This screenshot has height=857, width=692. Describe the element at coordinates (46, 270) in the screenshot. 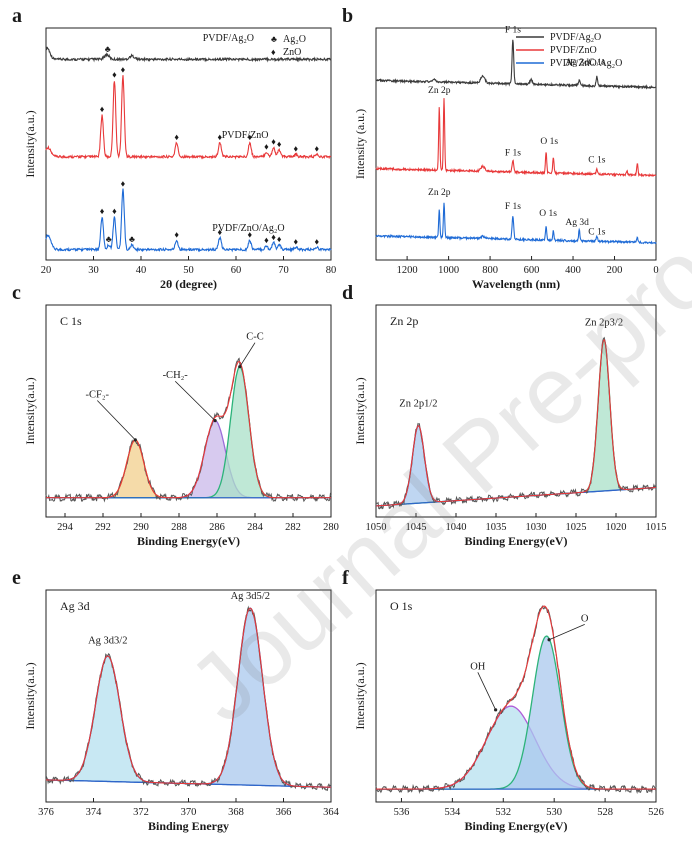

I see `x-tick-label-a-0: 20` at that location.